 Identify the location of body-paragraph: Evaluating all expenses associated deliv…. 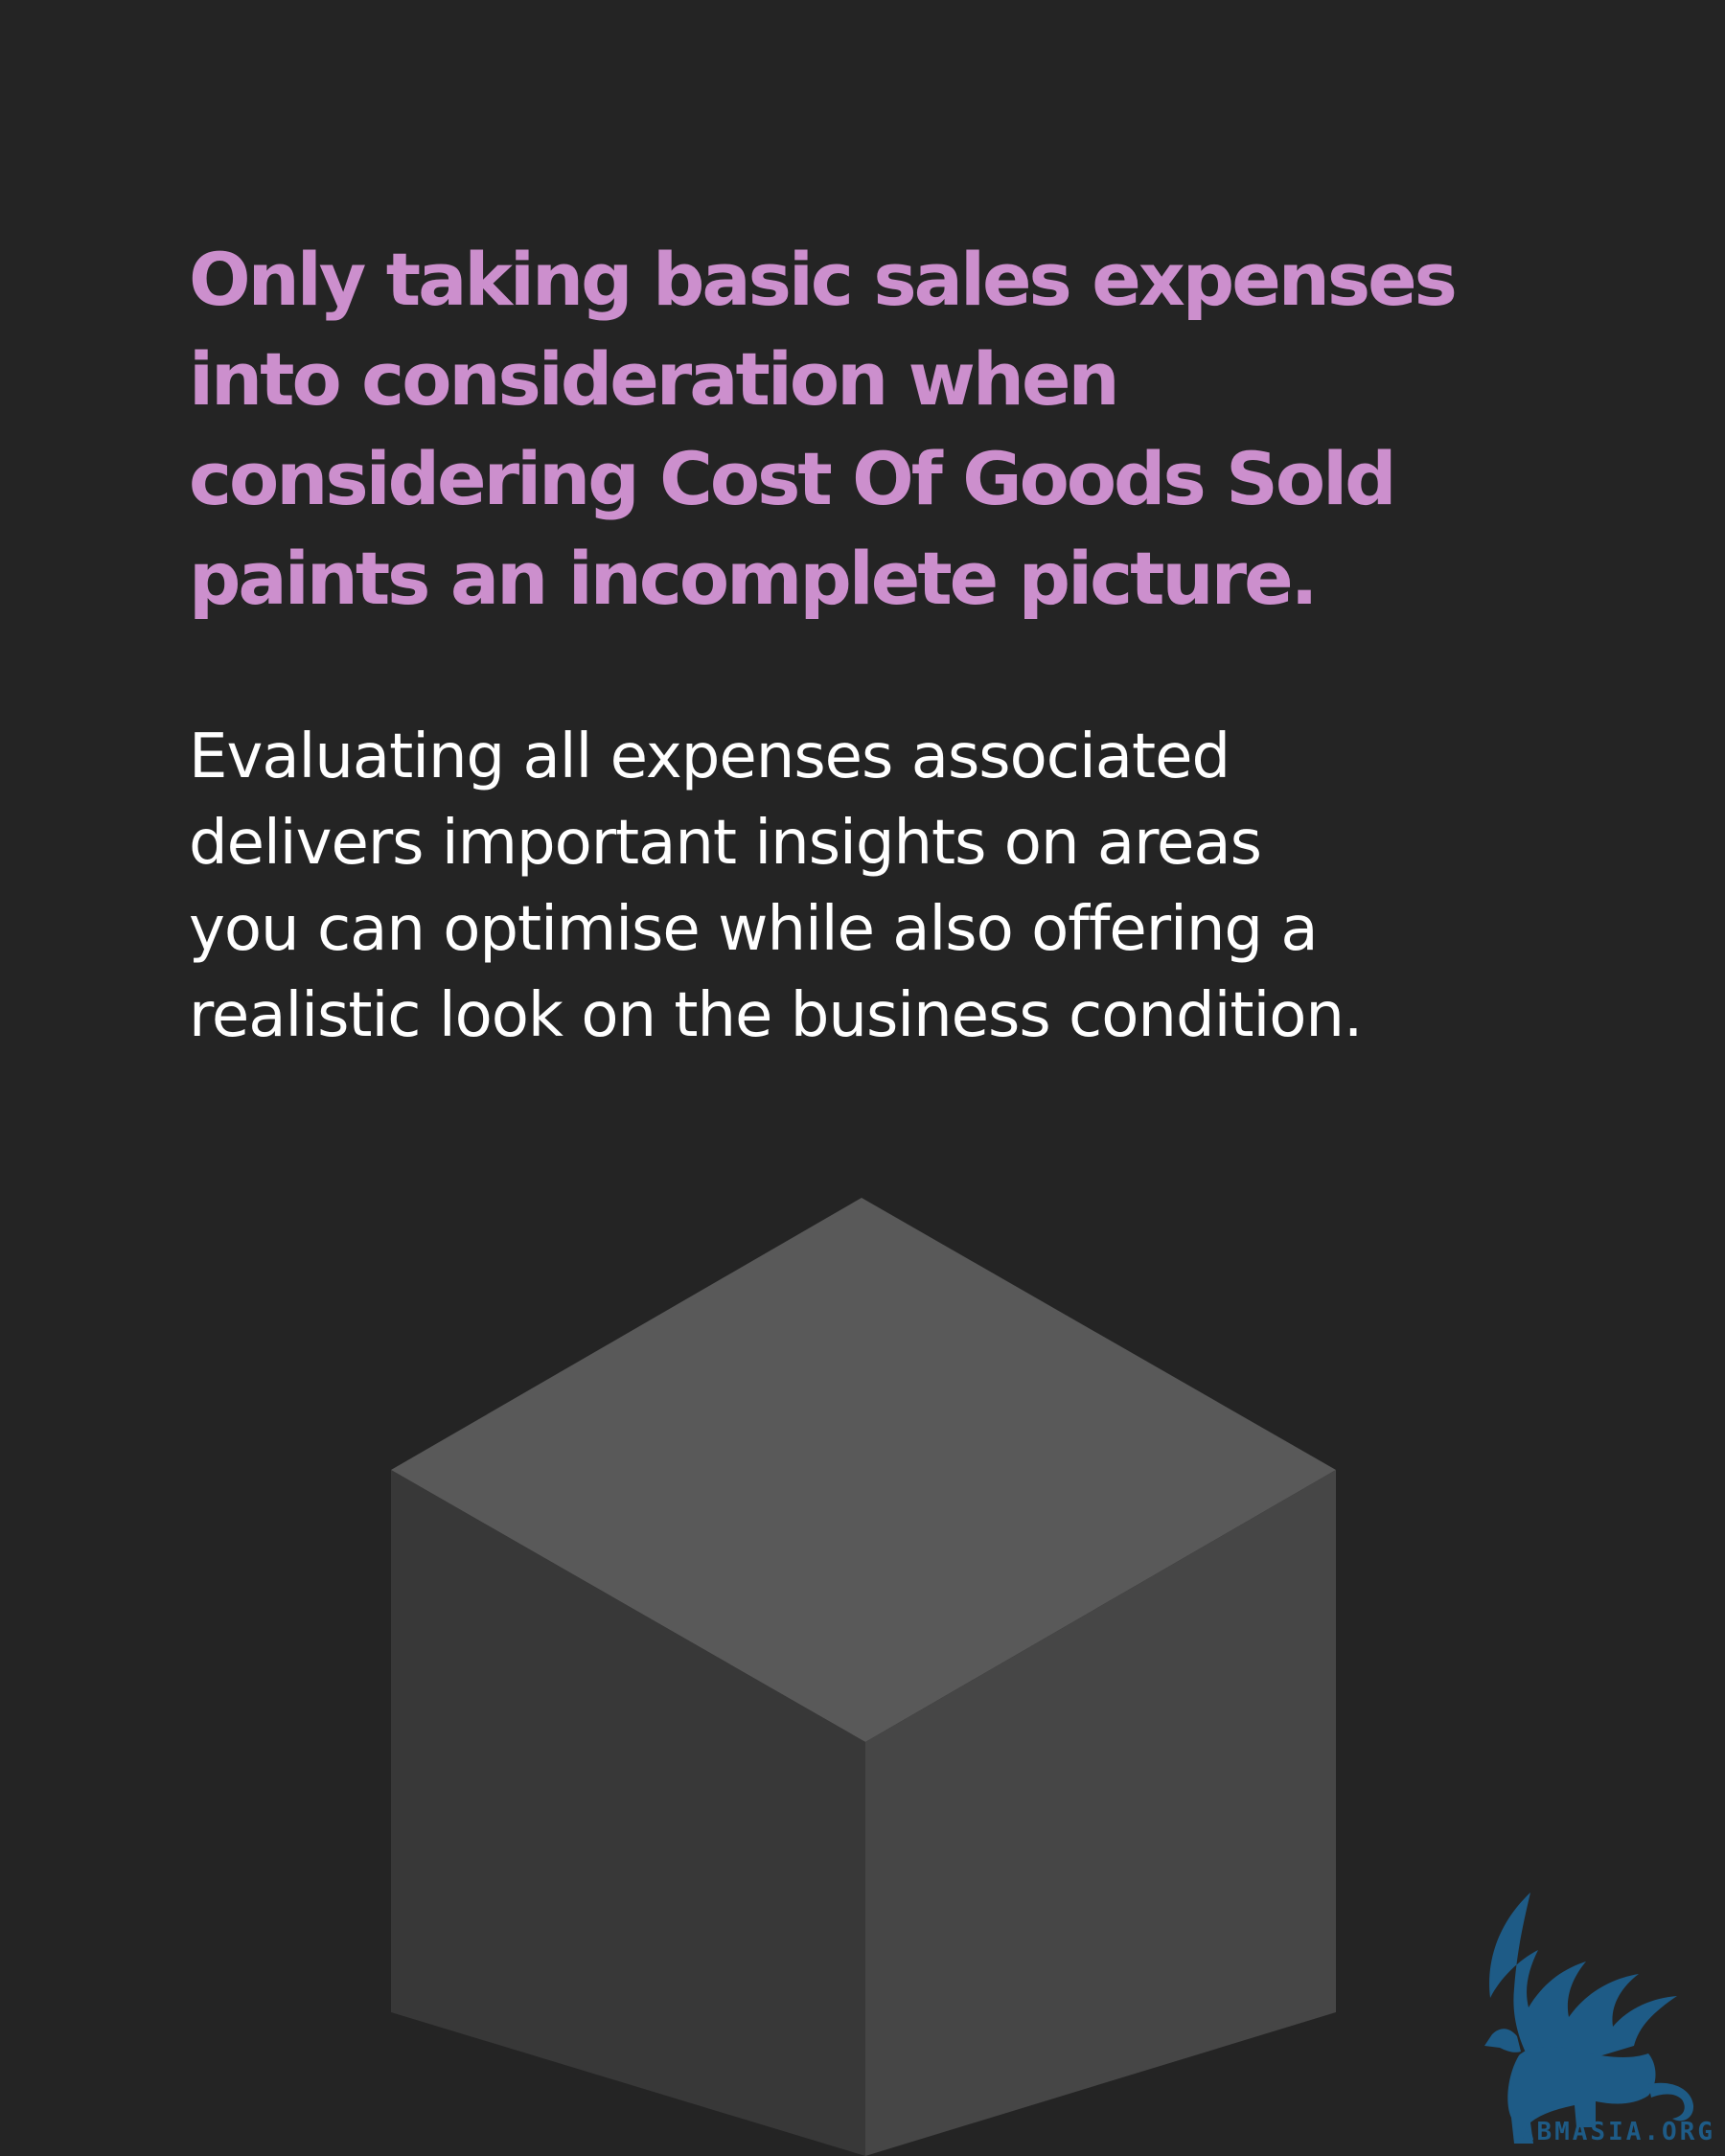
(888, 886).